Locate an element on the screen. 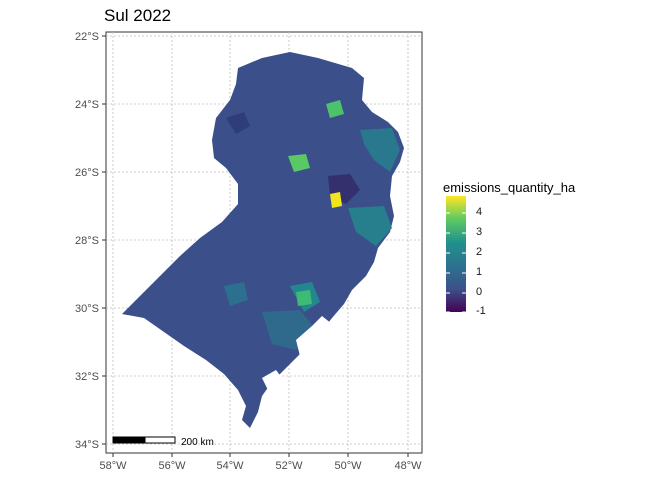 The height and width of the screenshot is (480, 672). x-axis: 58°W 56°W 54°W 52°W 50°W 48°W is located at coordinates (260, 462).